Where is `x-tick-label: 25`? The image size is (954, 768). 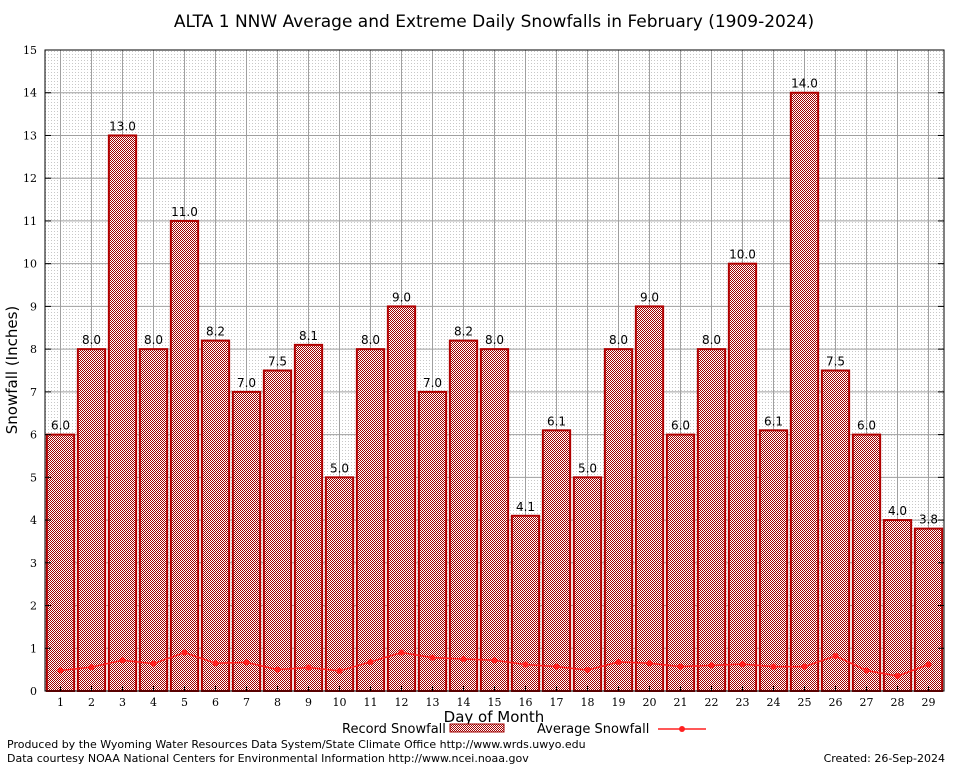
x-tick-label: 25 is located at coordinates (805, 702).